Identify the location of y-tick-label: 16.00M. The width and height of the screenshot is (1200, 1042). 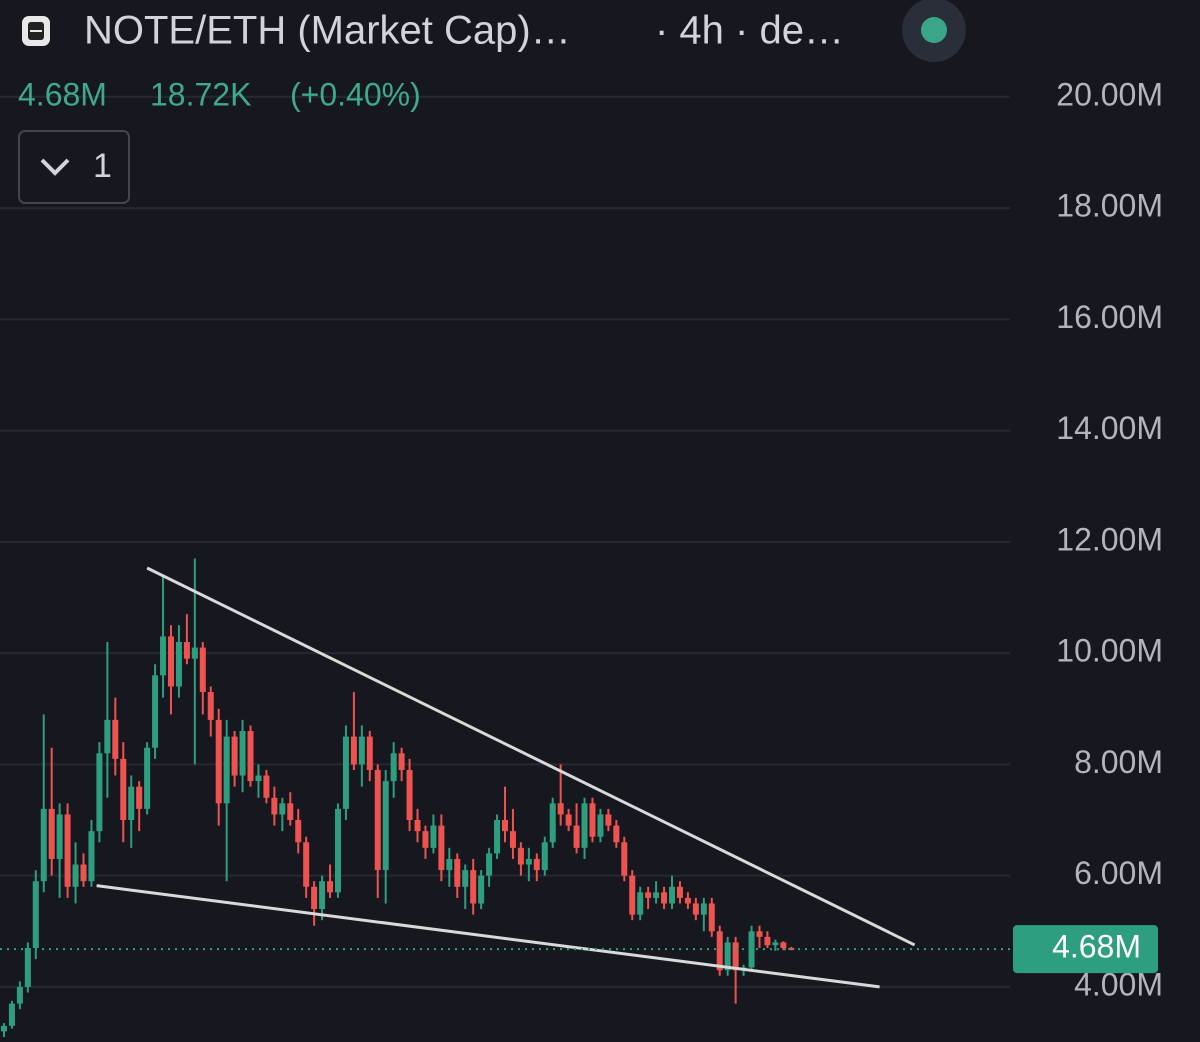
(1109, 317).